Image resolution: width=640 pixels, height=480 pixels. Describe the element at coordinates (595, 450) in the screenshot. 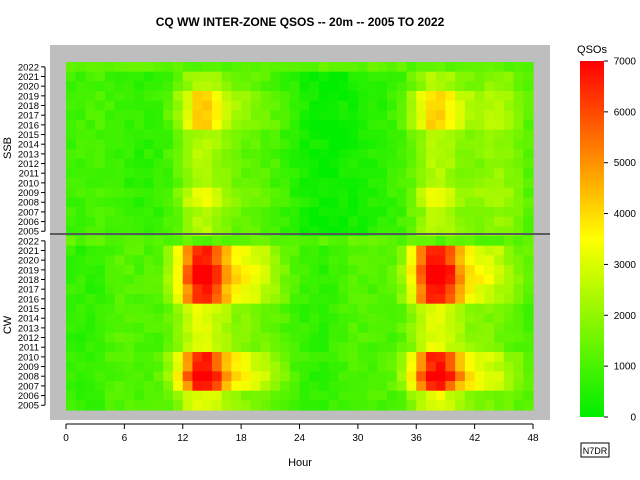

I see `credit-box` at that location.